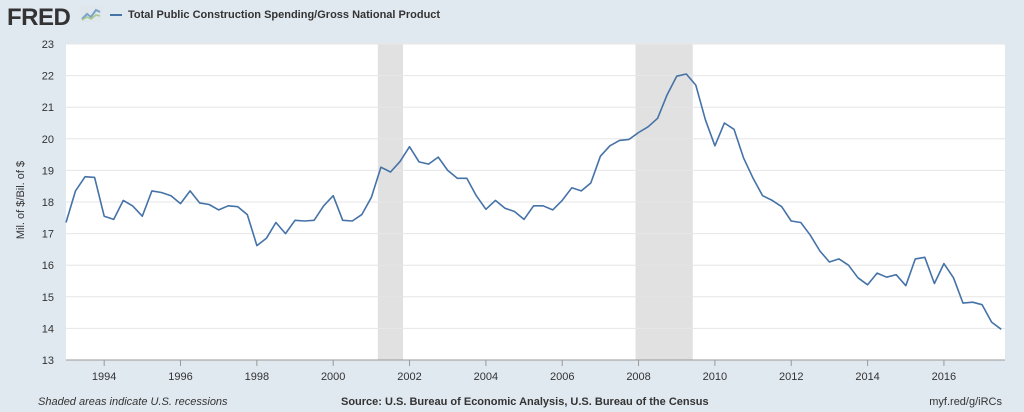 This screenshot has width=1024, height=412. Describe the element at coordinates (48, 108) in the screenshot. I see `y-tick-label: 21` at that location.